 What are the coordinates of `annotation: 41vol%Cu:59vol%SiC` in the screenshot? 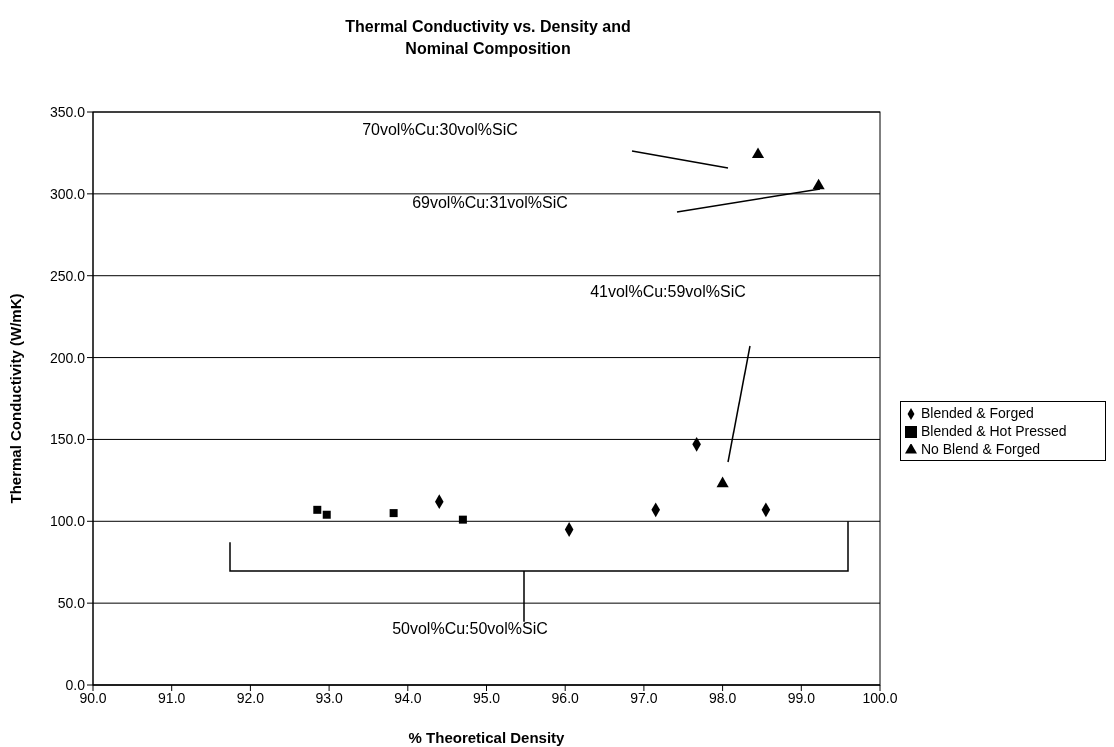 It's located at (668, 291).